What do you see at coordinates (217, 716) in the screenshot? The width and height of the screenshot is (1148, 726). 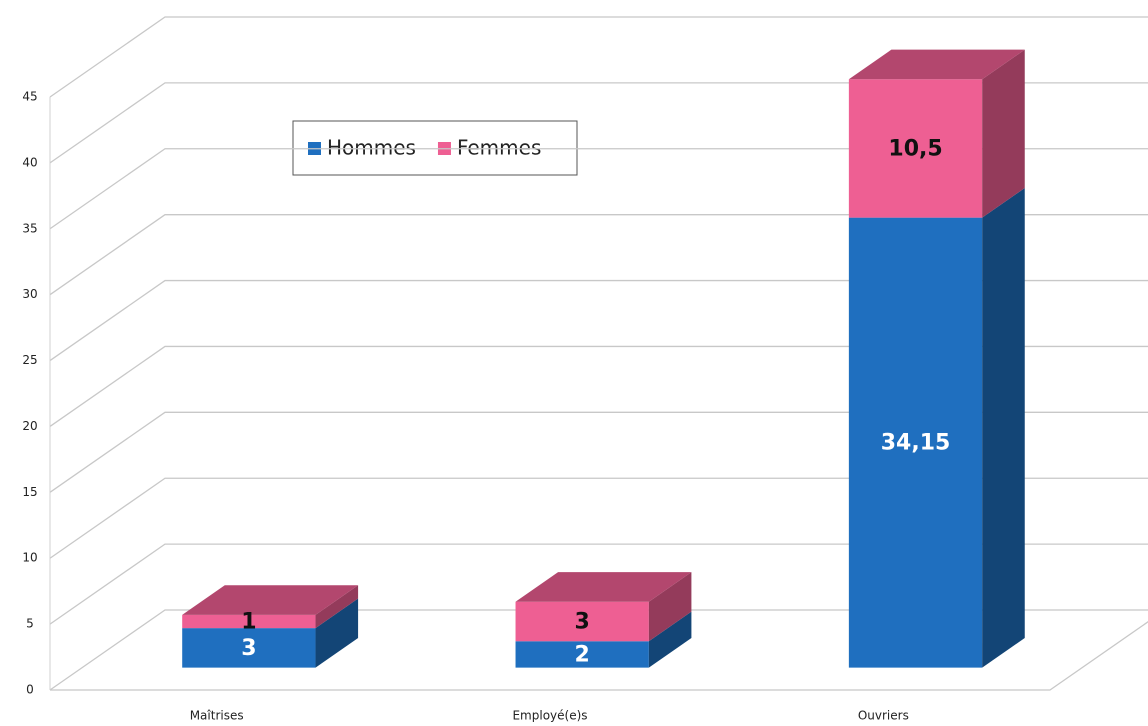 I see `x-tick-label: Maîtrises` at bounding box center [217, 716].